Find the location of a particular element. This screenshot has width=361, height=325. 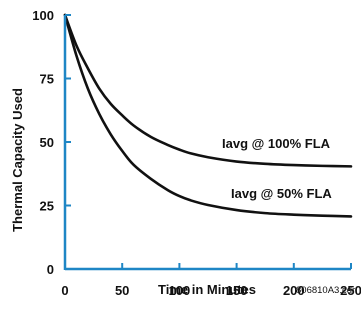

y-tick-label-75: 75 is located at coordinates (47, 79).